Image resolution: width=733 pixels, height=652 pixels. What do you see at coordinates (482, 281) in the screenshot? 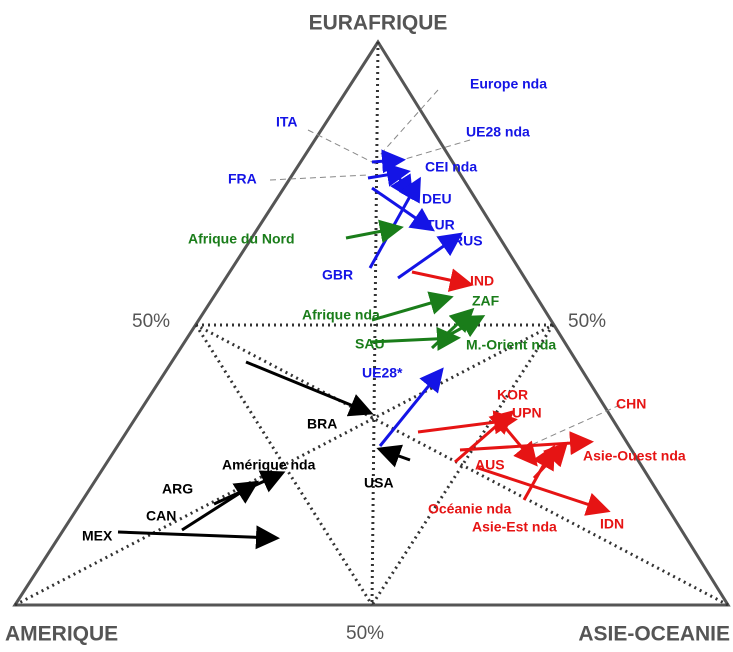
I see `region-label: IND` at bounding box center [482, 281].